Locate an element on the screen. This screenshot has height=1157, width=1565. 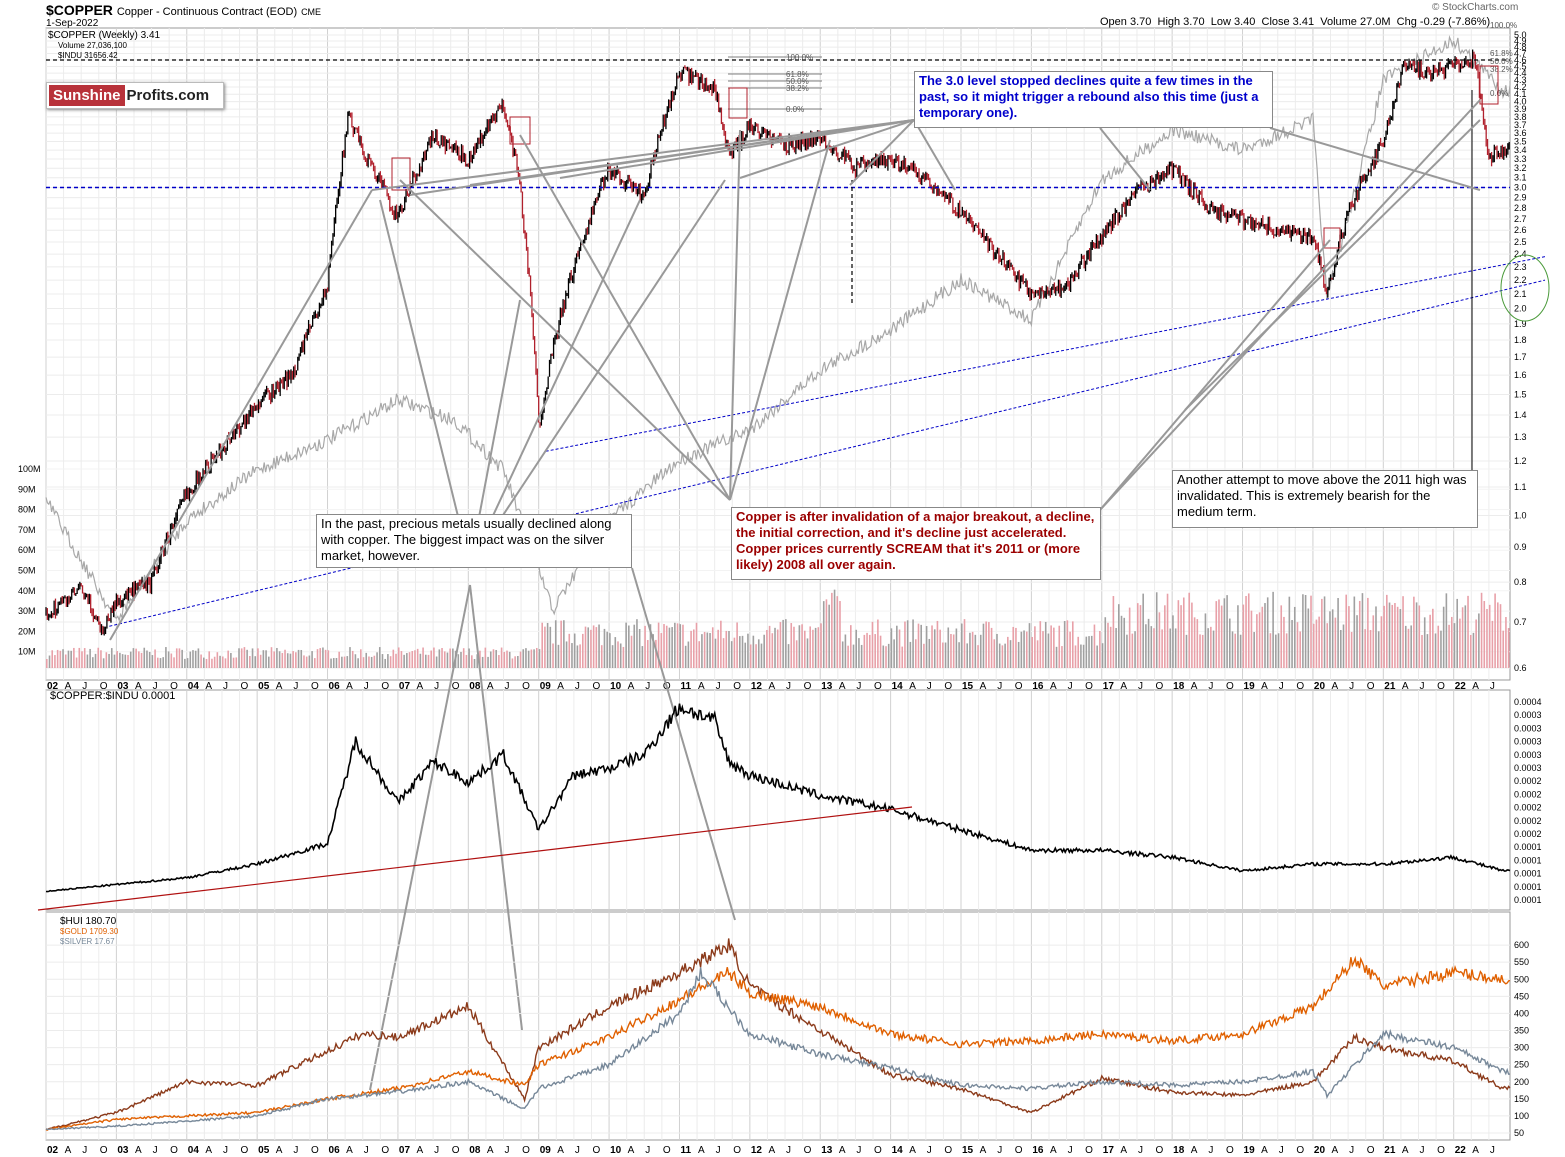
ratio-y-tick: 0.0002 is located at coordinates (1528, 794).